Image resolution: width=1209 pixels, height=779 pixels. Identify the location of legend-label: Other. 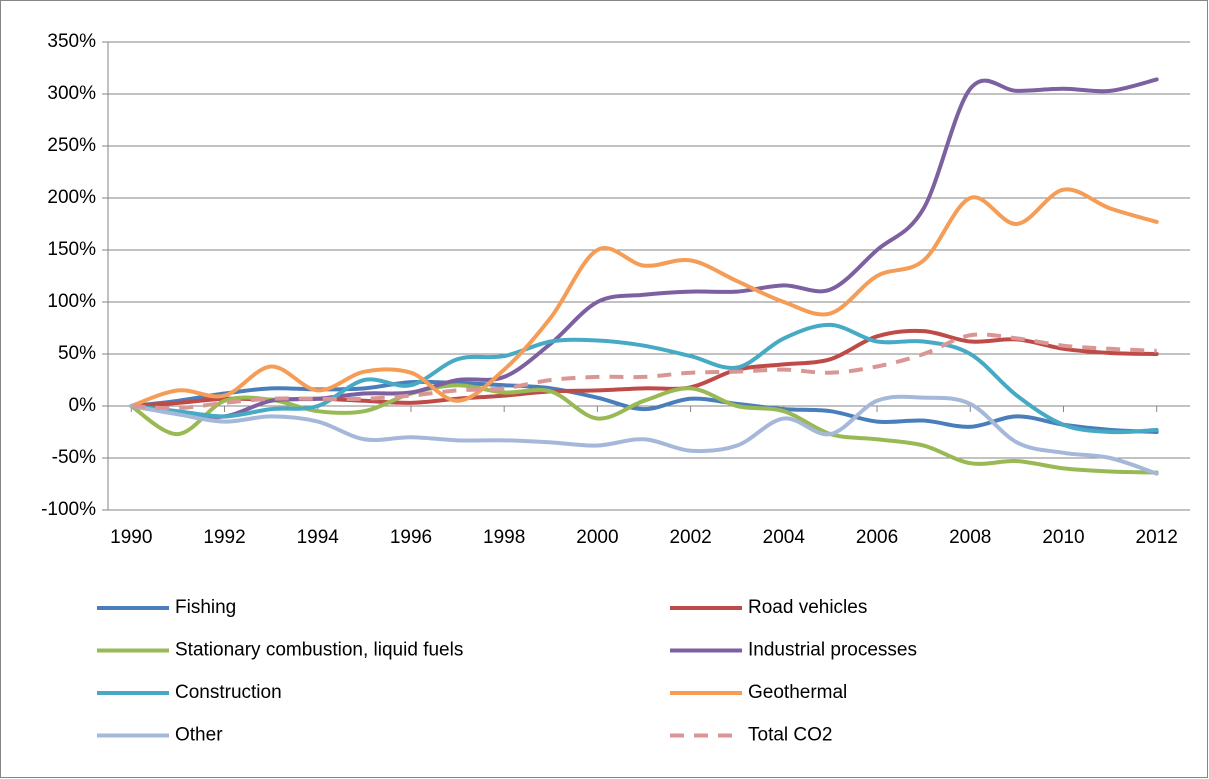
(199, 735).